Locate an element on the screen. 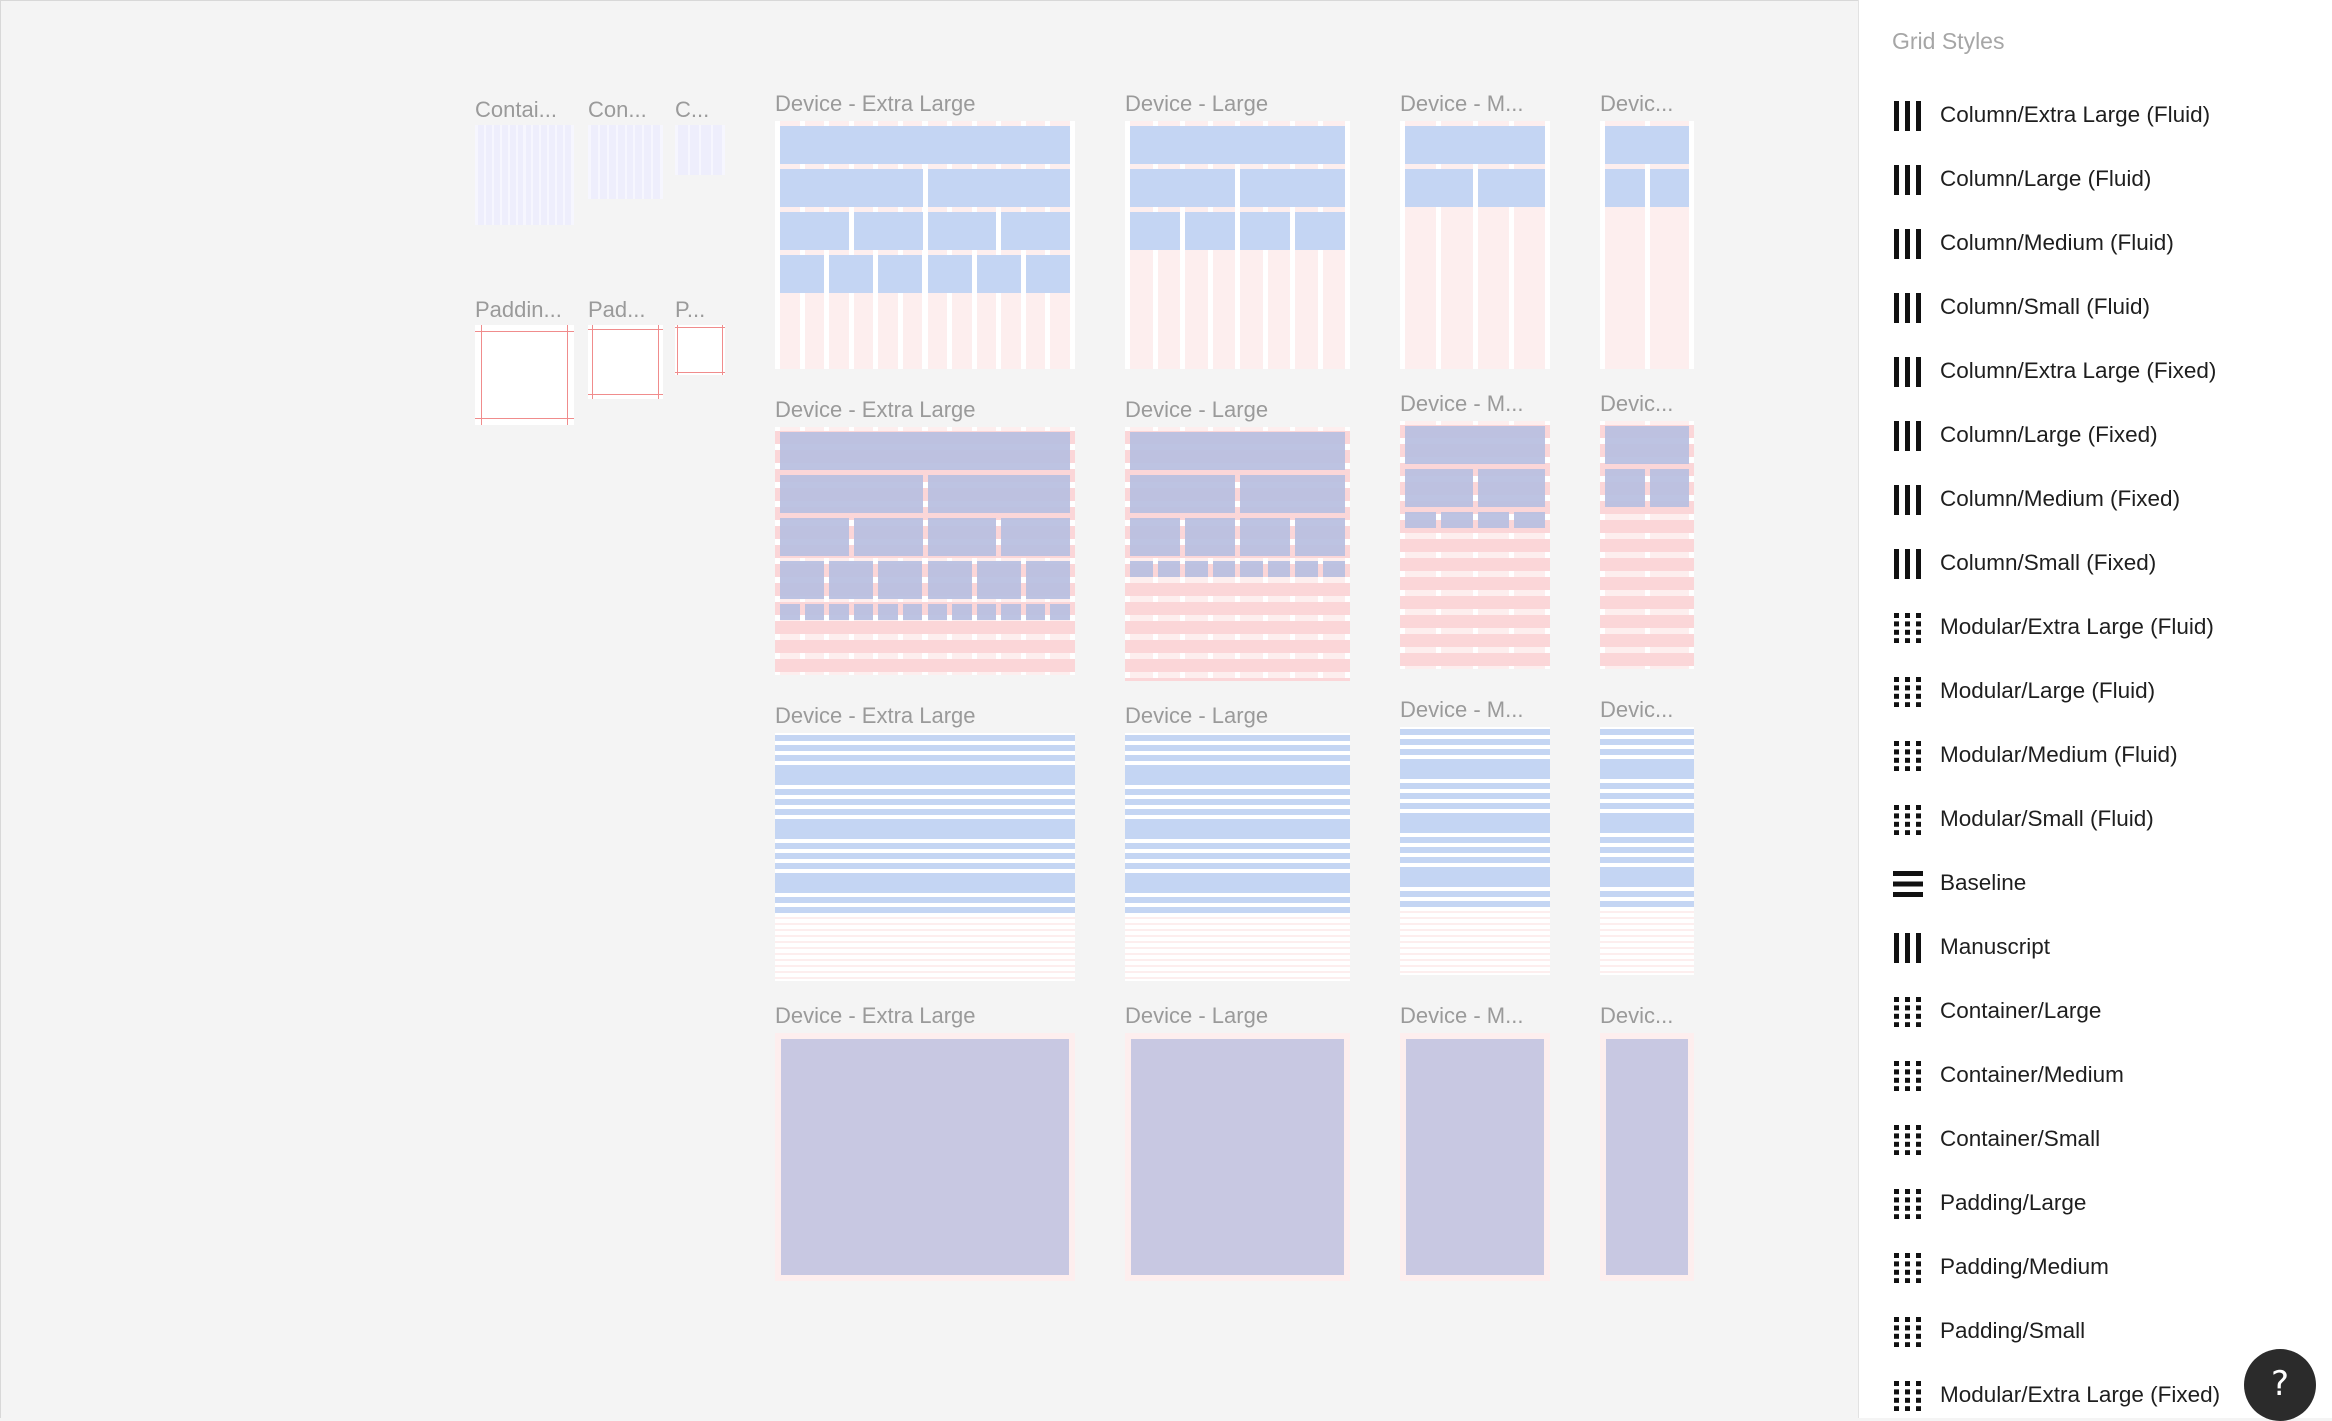 The width and height of the screenshot is (2332, 1421). container-small-frame is located at coordinates (700, 150).